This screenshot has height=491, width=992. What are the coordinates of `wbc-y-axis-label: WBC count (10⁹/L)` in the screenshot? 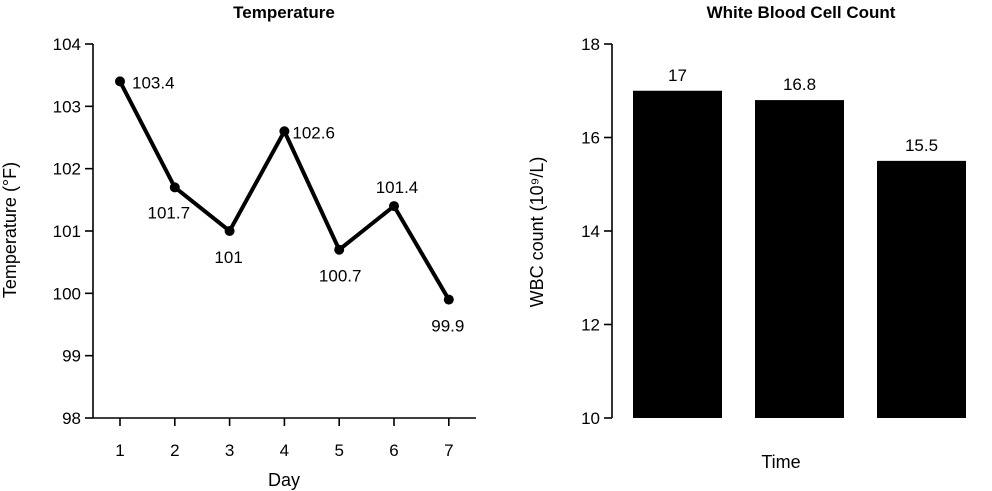 It's located at (537, 232).